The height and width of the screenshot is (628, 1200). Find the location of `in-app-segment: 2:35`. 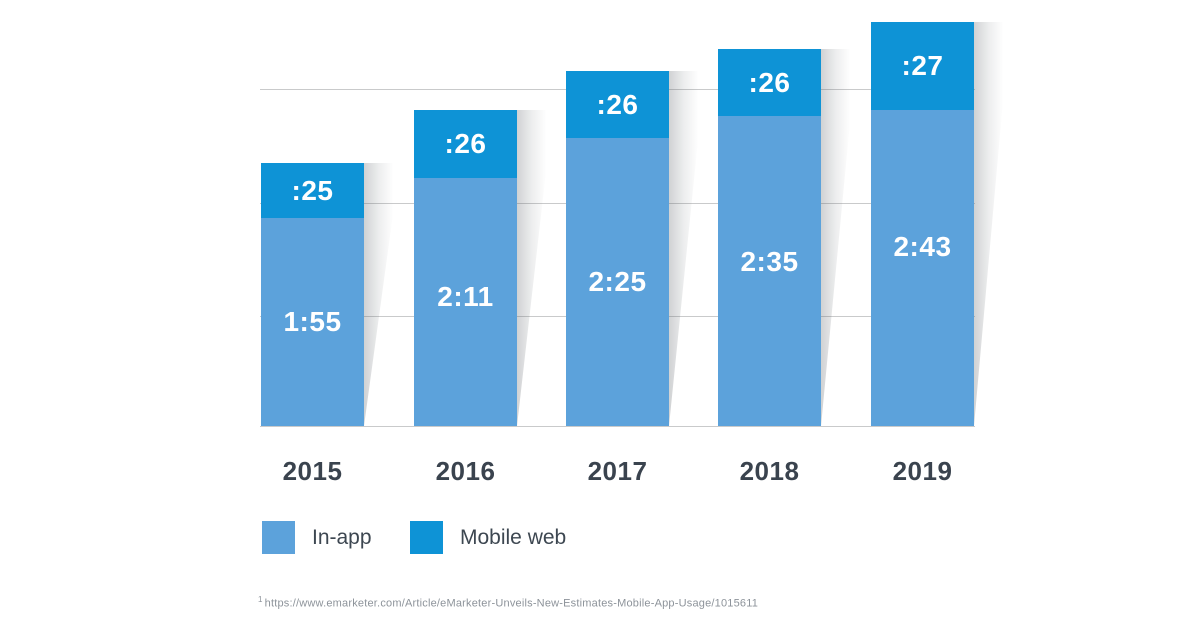

in-app-segment: 2:35 is located at coordinates (769, 271).